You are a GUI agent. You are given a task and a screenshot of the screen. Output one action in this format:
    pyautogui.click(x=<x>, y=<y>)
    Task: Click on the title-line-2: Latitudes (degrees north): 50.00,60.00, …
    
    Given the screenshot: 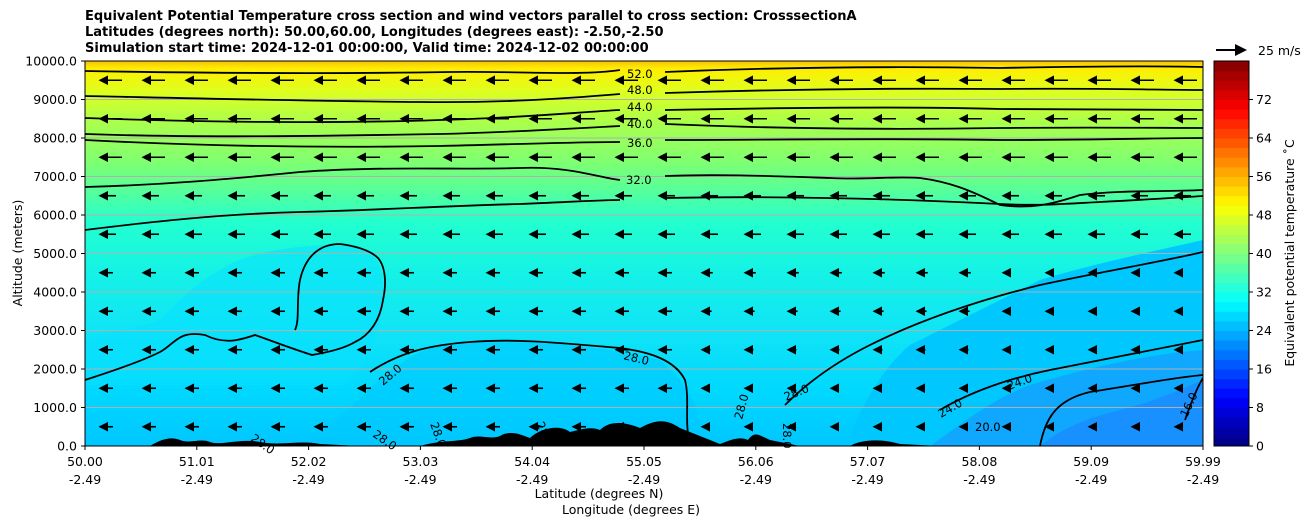 What is the action you would take?
    pyautogui.click(x=374, y=32)
    